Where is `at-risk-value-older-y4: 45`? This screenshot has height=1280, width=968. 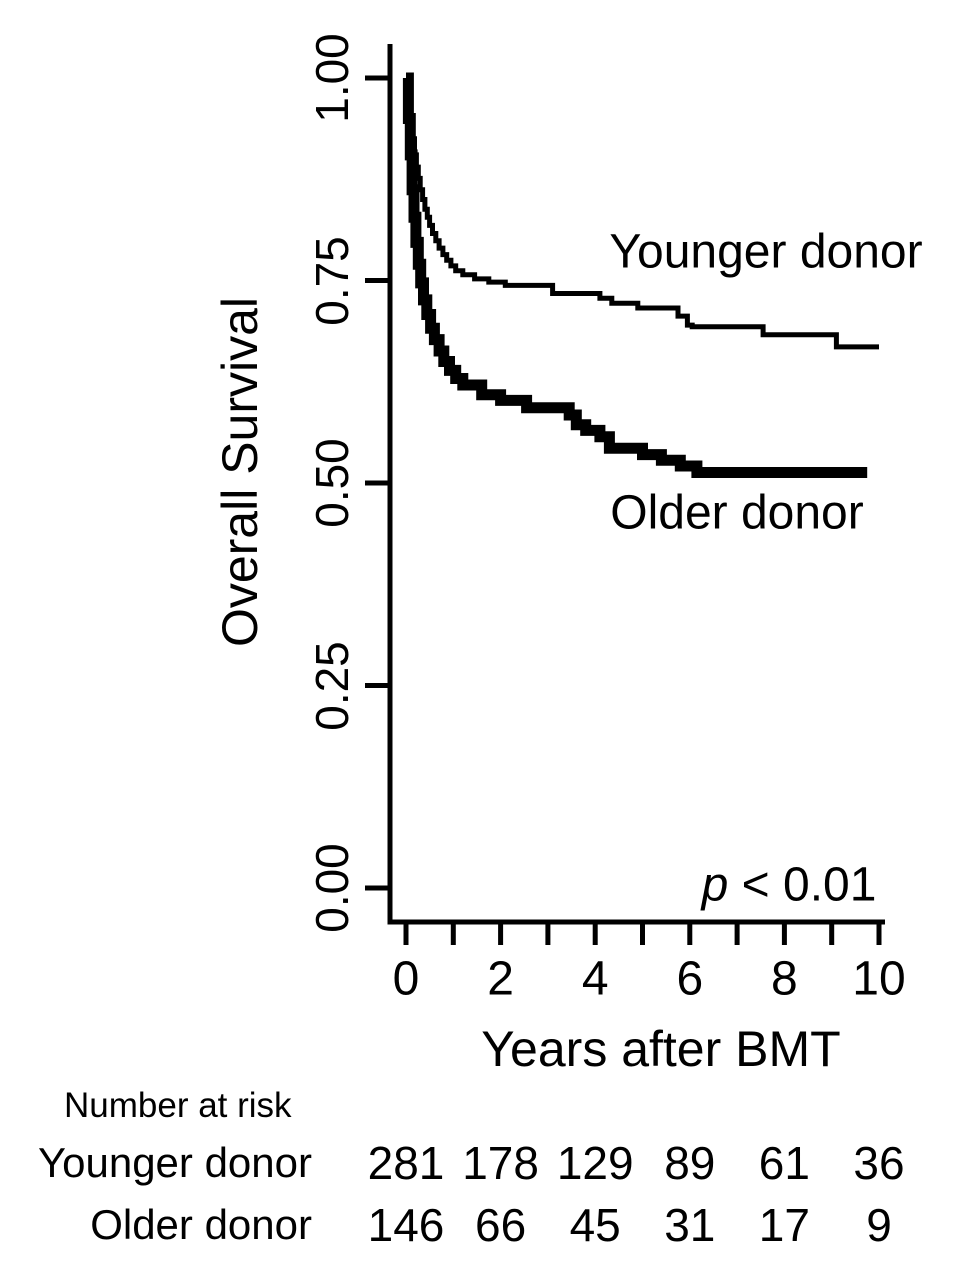 at-risk-value-older-y4: 45 is located at coordinates (595, 1225).